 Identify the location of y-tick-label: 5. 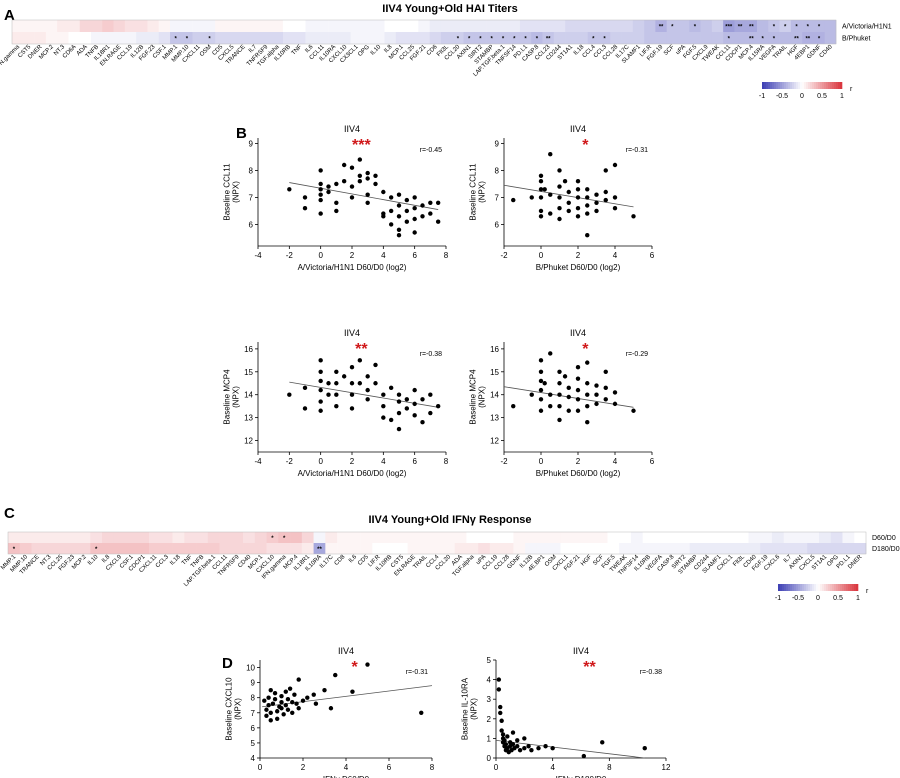
(489, 660).